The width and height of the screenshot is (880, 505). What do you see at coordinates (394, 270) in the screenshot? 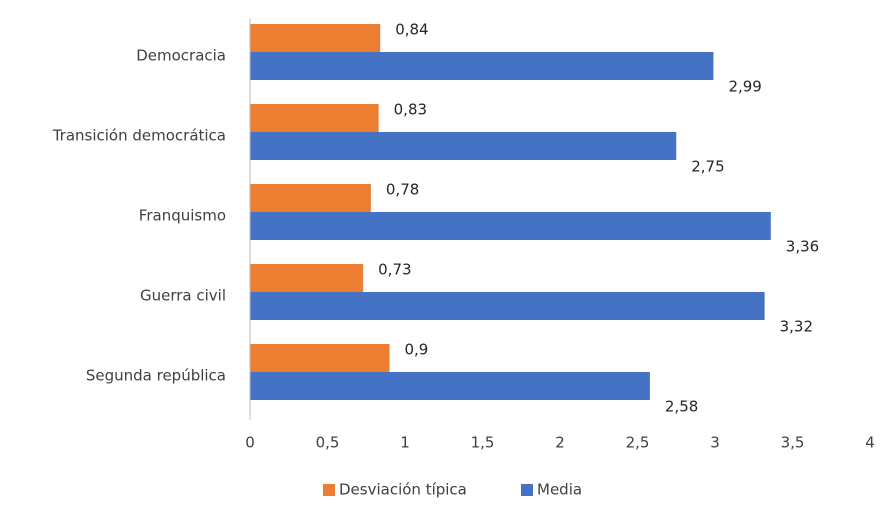
I see `data-label: 0,73` at bounding box center [394, 270].